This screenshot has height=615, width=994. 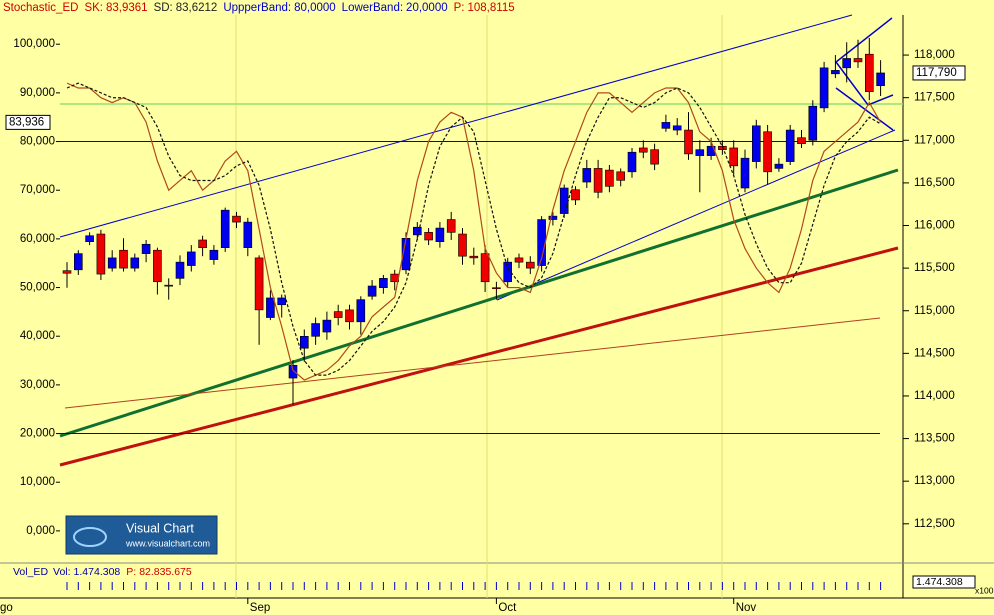 I want to click on y-tick-label: 30,000, so click(x=37, y=385).